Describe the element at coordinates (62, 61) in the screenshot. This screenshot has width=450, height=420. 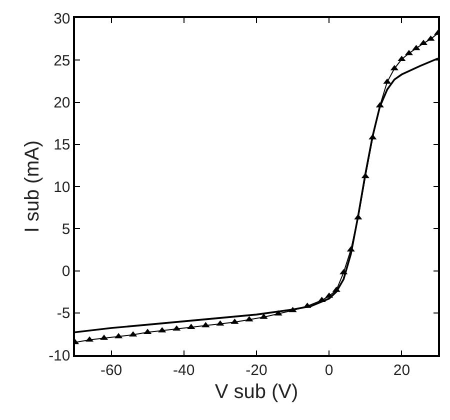
I see `y-tick-label: 25` at that location.